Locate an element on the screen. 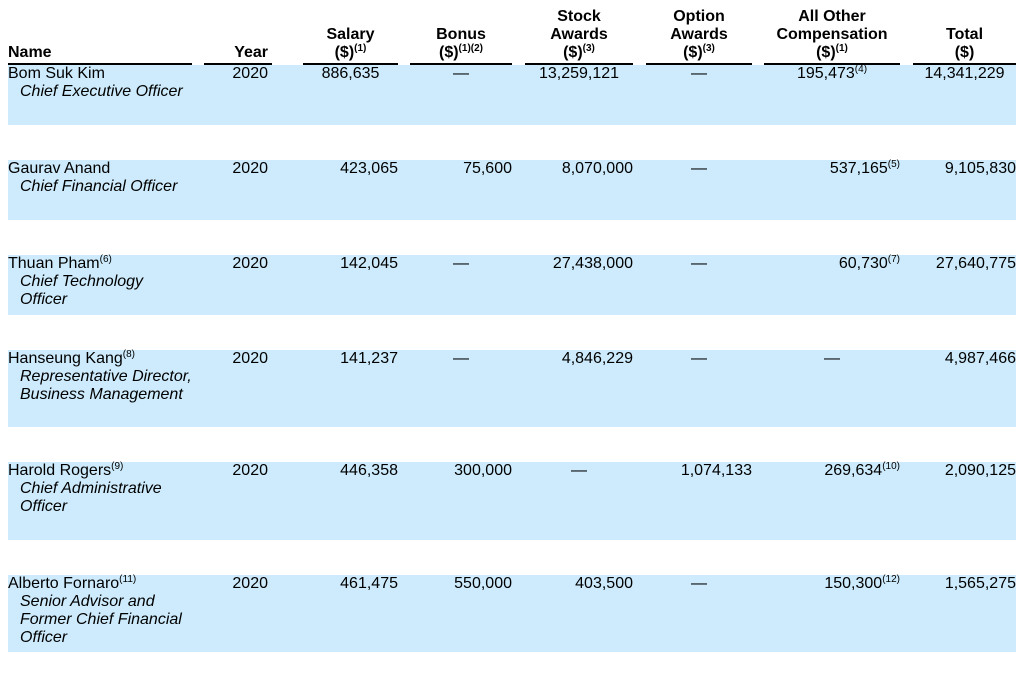 Image resolution: width=1024 pixels, height=691 pixels. stock-awards-cell: 403,500 is located at coordinates (579, 613).